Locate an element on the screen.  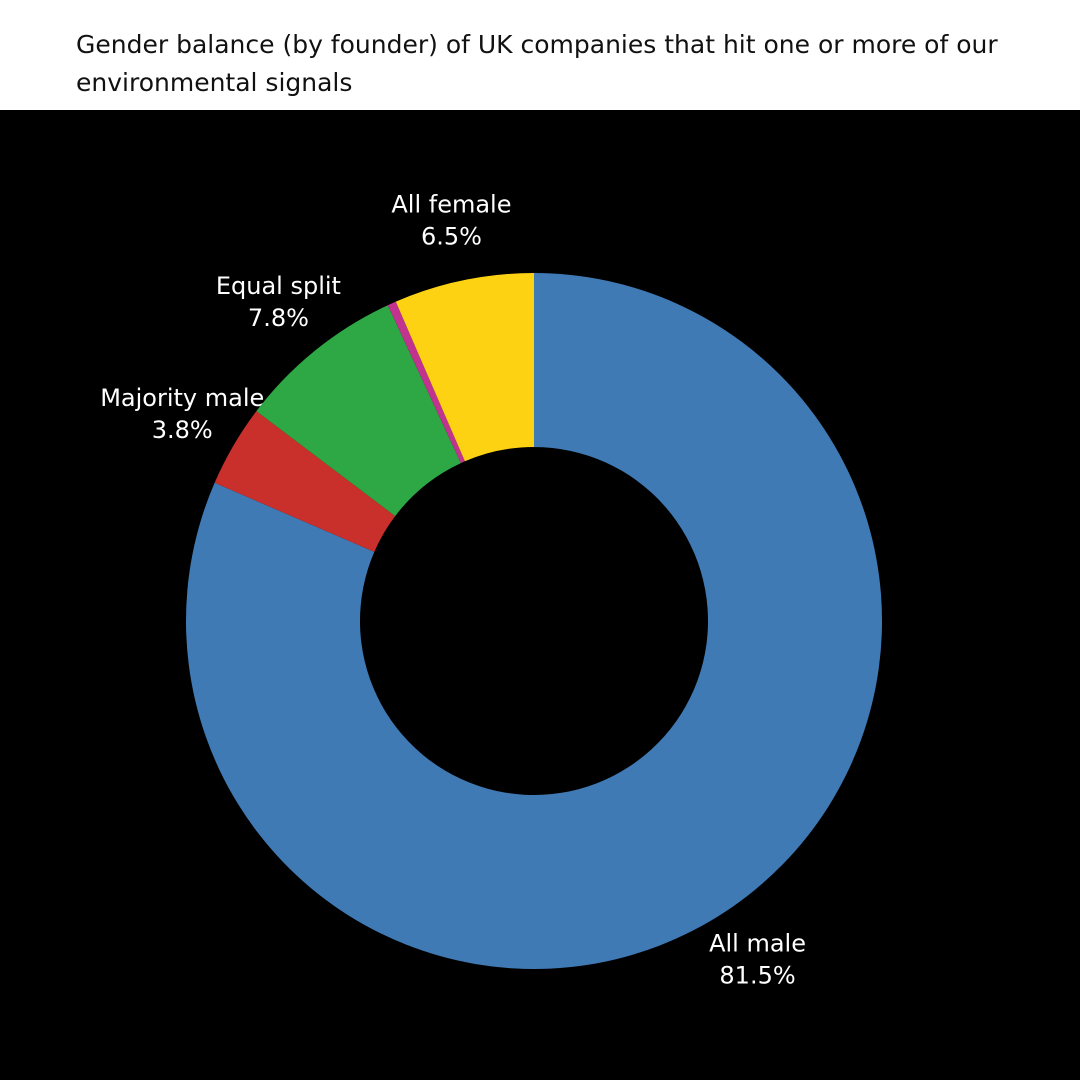
segment-label: Majority male 3.8% is located at coordinates (182, 414).